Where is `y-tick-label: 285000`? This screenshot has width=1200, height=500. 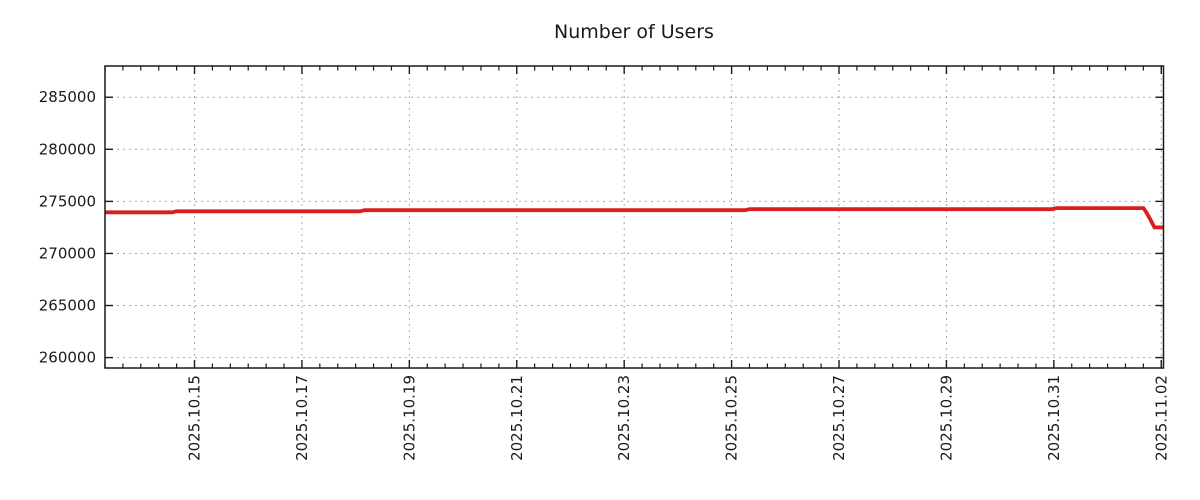
y-tick-label: 285000 is located at coordinates (67, 97).